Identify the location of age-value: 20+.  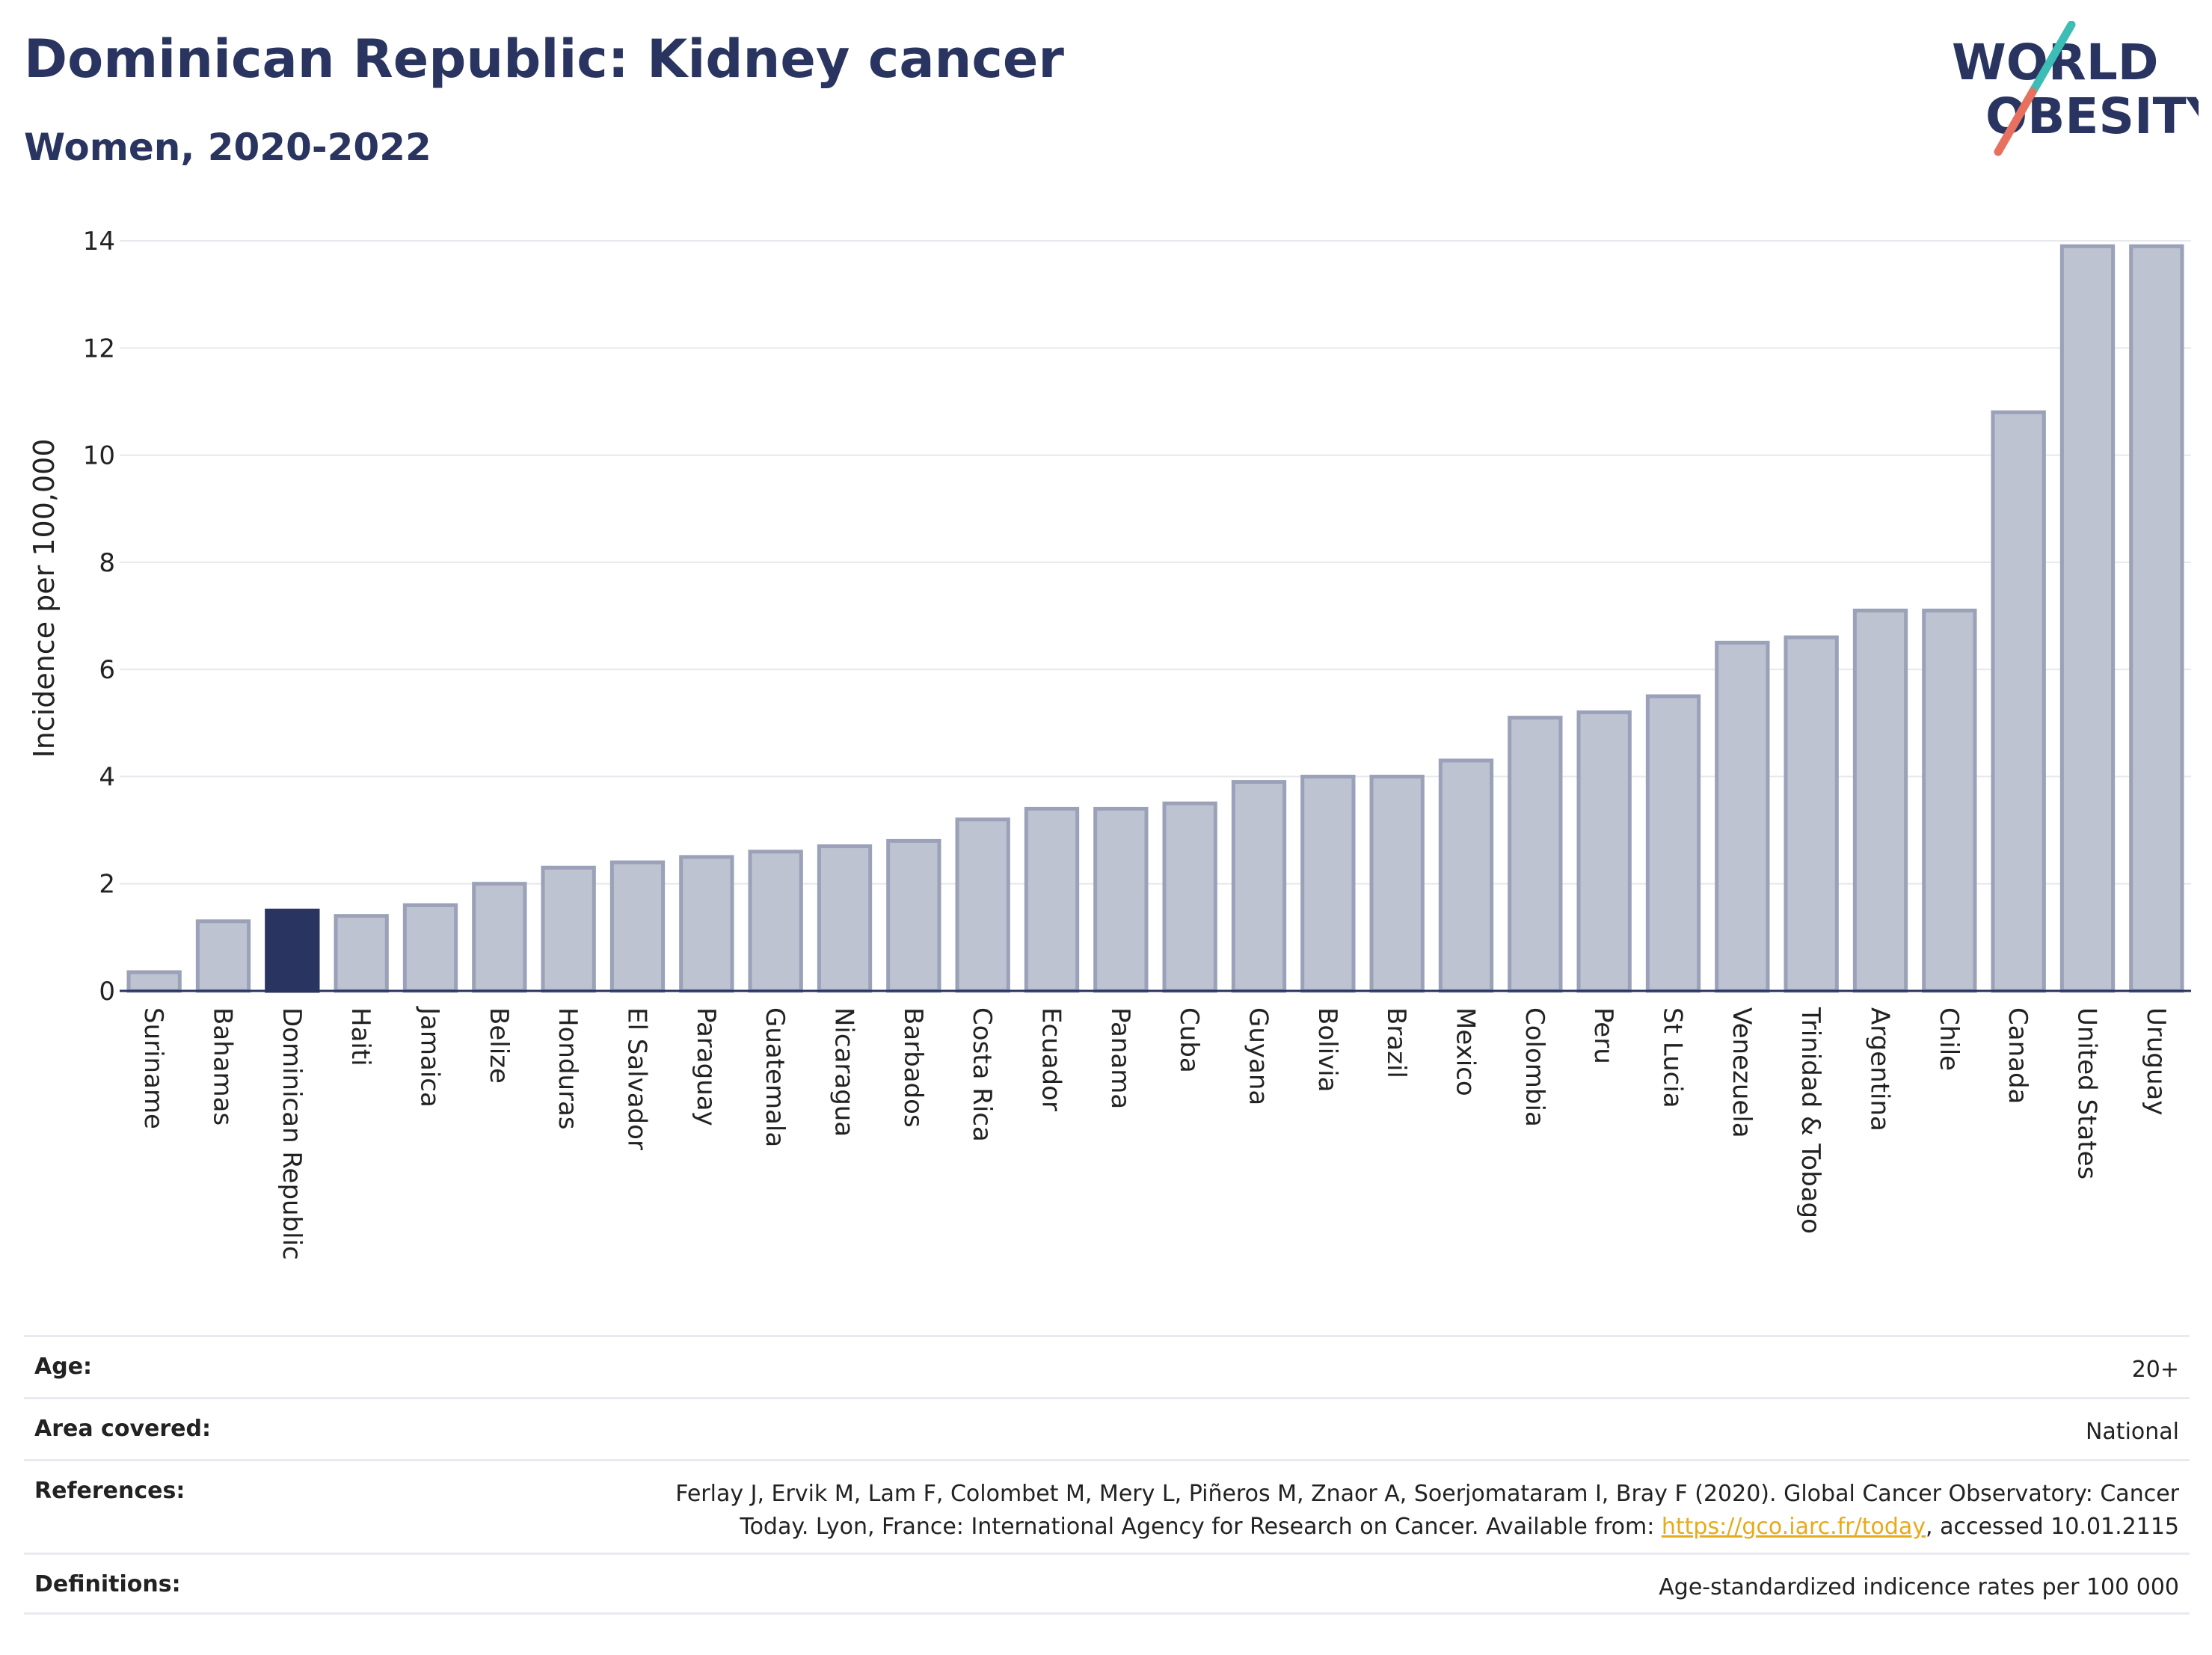
(2155, 1370).